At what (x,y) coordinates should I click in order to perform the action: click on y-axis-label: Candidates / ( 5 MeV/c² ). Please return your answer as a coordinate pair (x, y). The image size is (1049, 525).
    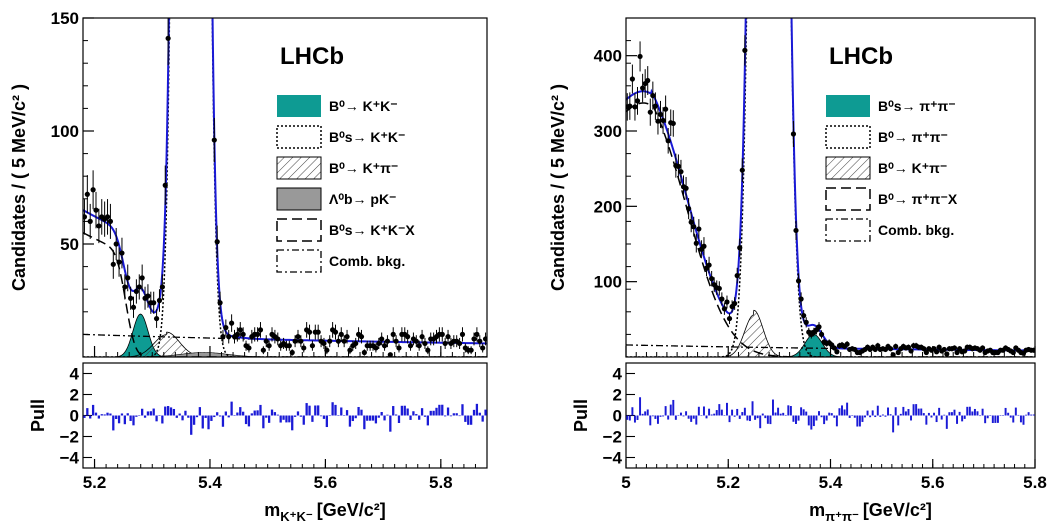
    Looking at the image, I should click on (558, 187).